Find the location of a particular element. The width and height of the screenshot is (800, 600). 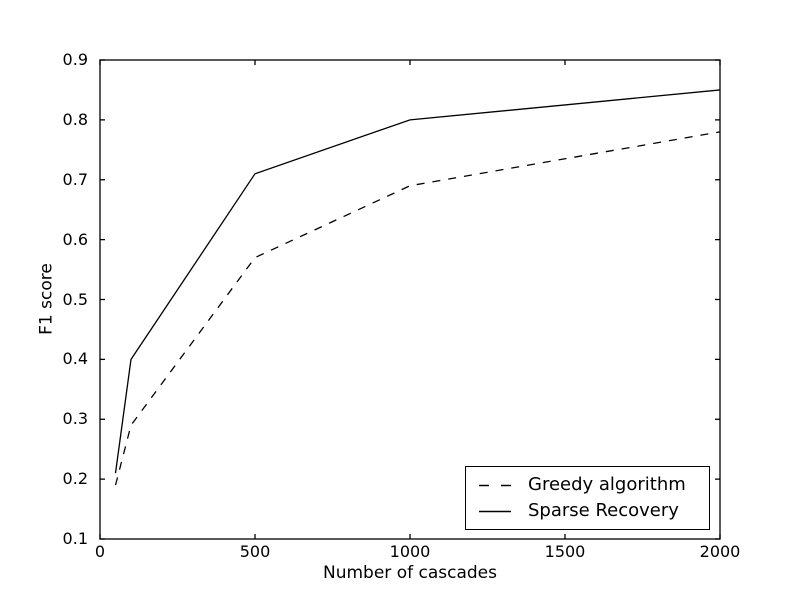

y-tick-label: 0.9 is located at coordinates (75, 59).